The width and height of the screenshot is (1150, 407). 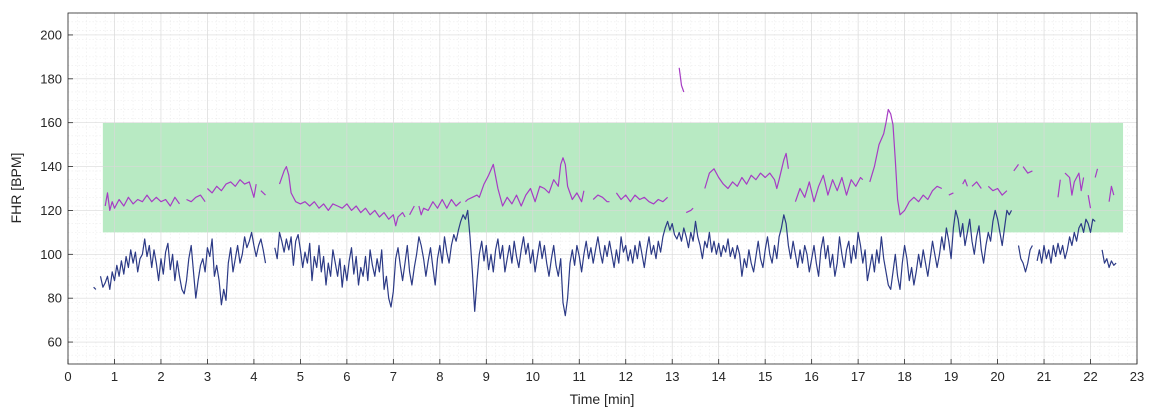 What do you see at coordinates (997, 376) in the screenshot?
I see `x-tick-label: 20` at bounding box center [997, 376].